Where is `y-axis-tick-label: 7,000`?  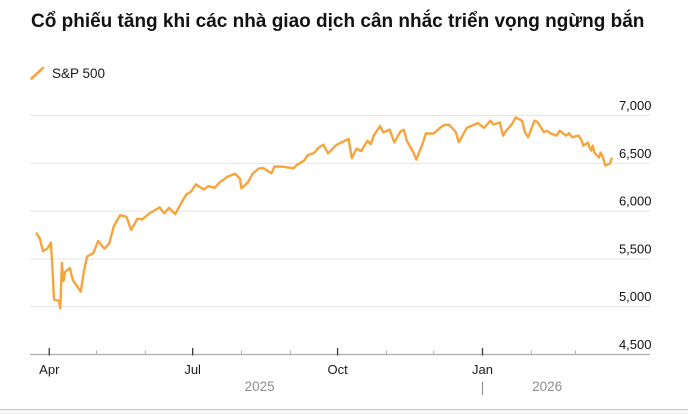 y-axis-tick-label: 7,000 is located at coordinates (635, 105).